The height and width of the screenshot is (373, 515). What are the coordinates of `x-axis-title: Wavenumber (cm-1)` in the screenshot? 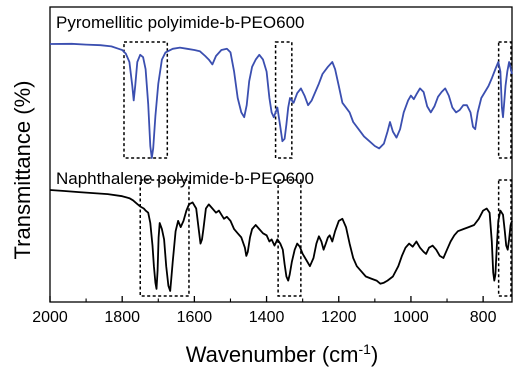 It's located at (282, 354).